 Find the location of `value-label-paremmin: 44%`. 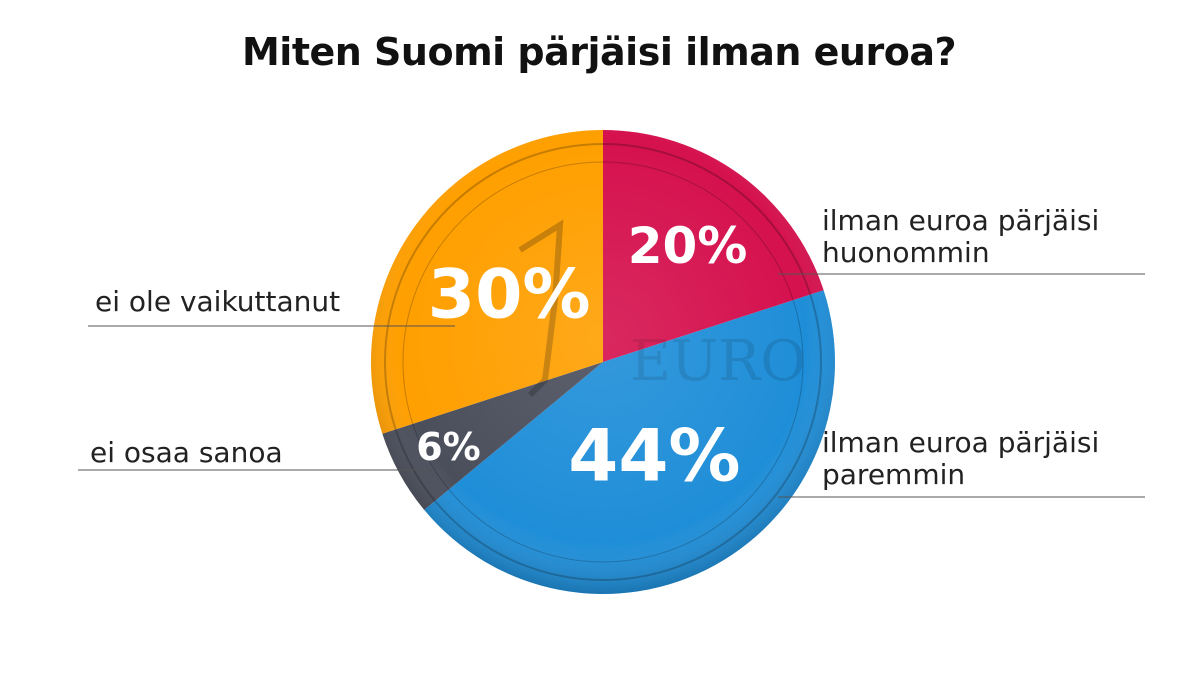

value-label-paremmin: 44% is located at coordinates (654, 456).